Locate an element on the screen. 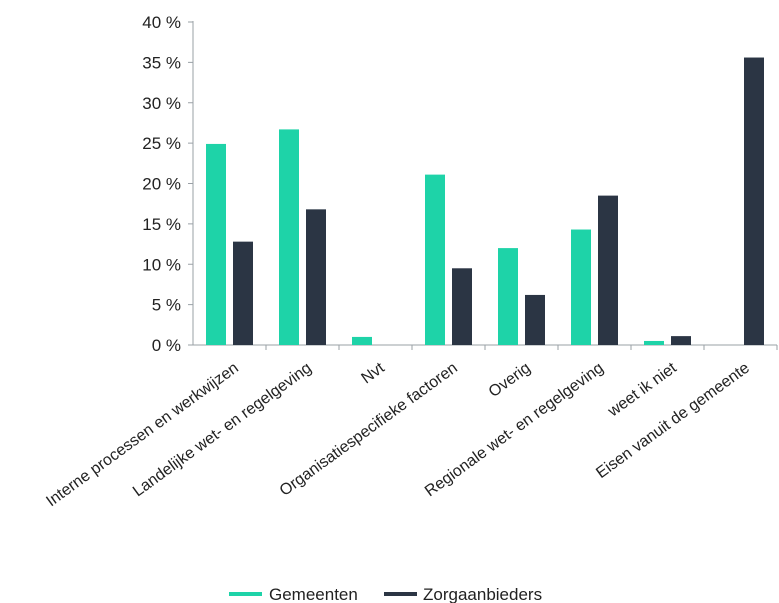 This screenshot has width=779, height=603. legend: Gemeenten Zorgaanbieders is located at coordinates (385, 594).